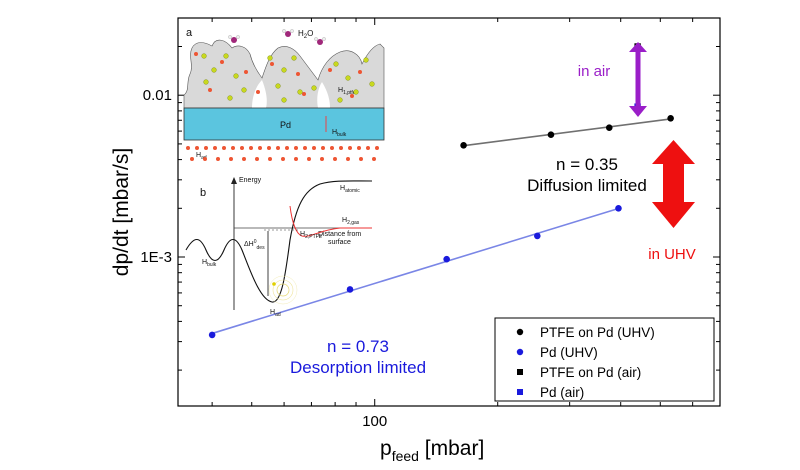 Image resolution: width=800 pixels, height=470 pixels. I want to click on distance-label-2: surface, so click(339, 242).